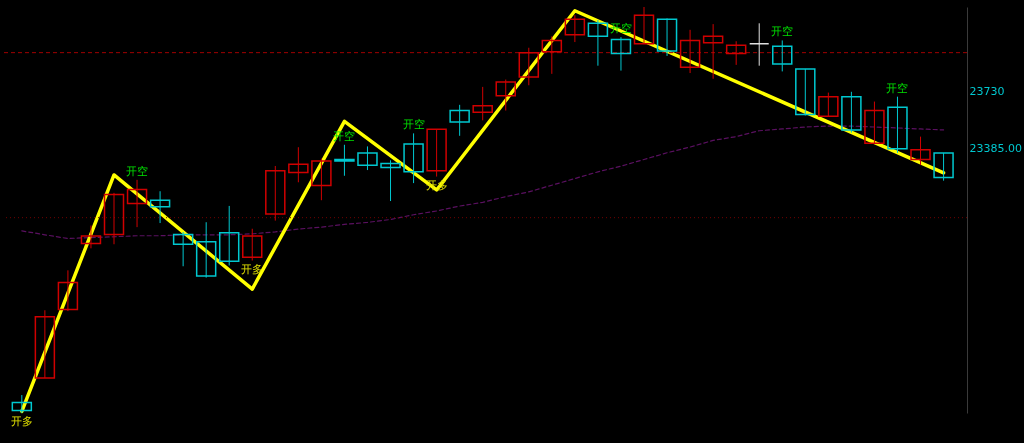  Describe the element at coordinates (995, 148) in the screenshot. I see `y-tick-label: 23385.00` at that location.